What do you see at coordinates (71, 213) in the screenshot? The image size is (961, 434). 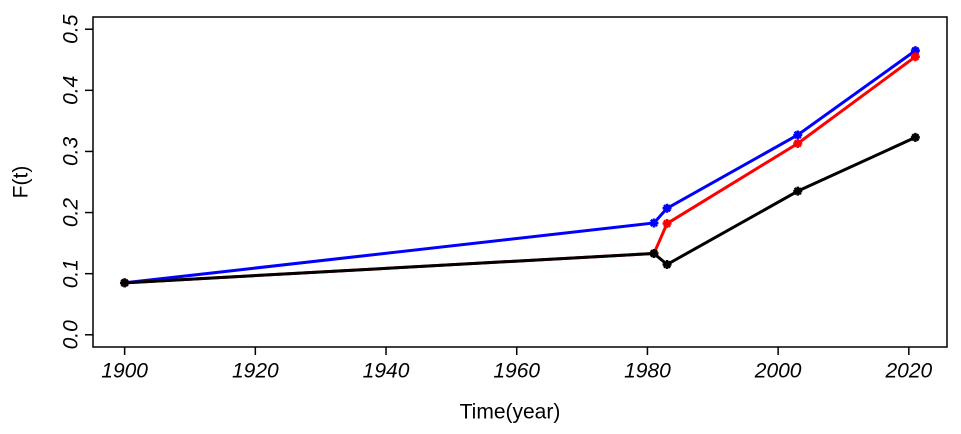 I see `y-tick-label: 0.2` at bounding box center [71, 213].